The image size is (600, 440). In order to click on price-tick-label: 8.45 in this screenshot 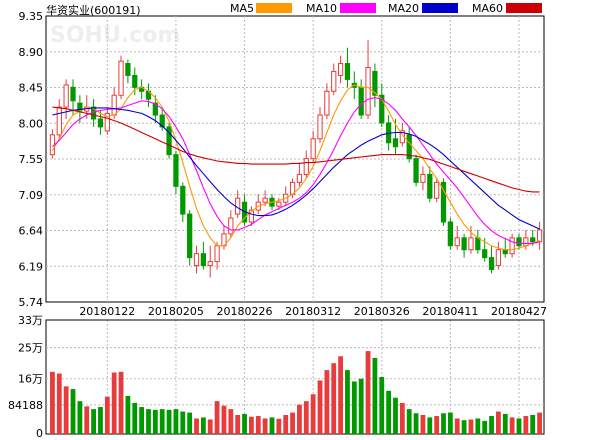, I will do `click(31, 88)`.